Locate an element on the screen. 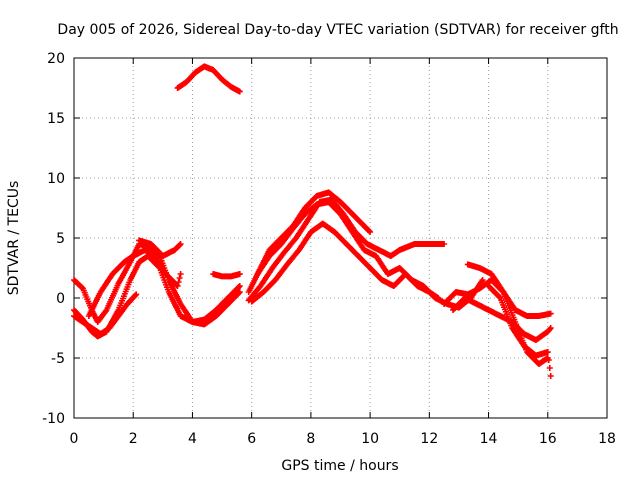 Image resolution: width=640 pixels, height=480 pixels. y-tick-label: 20 is located at coordinates (56, 59).